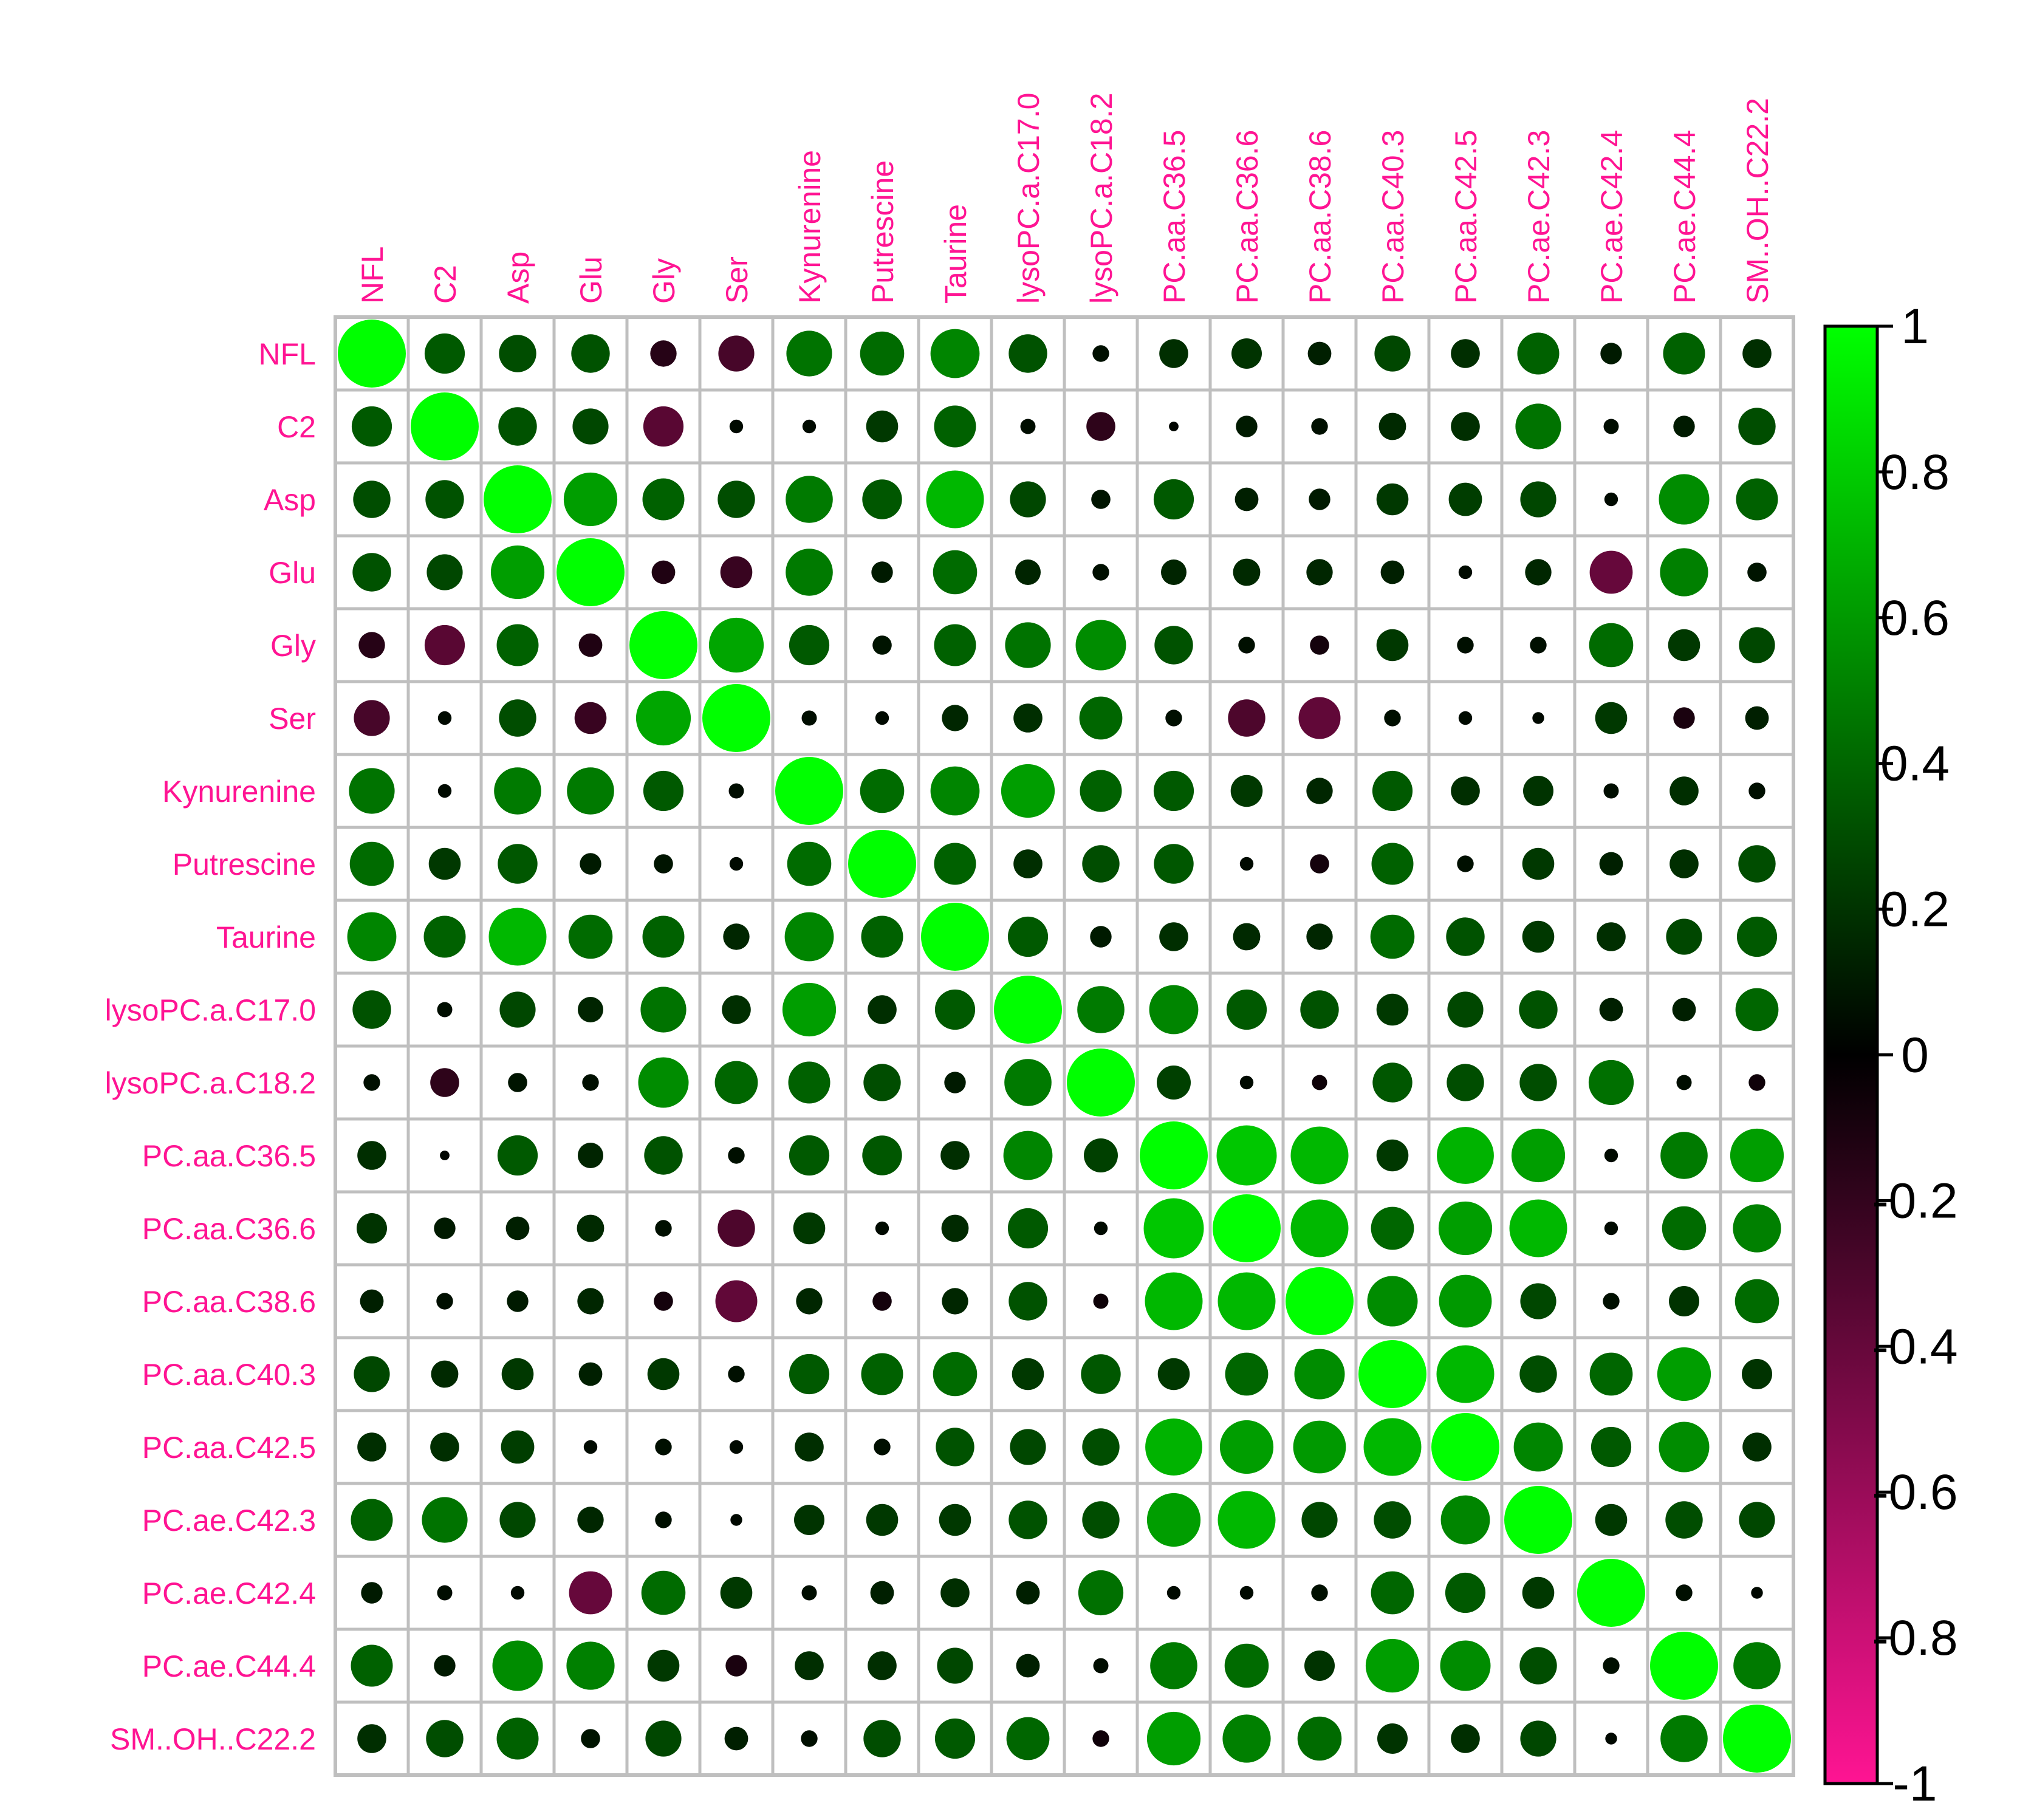 This screenshot has width=2017, height=1820. I want to click on corr-circle-Taurine-PC.ae.C42.4, so click(1611, 936).